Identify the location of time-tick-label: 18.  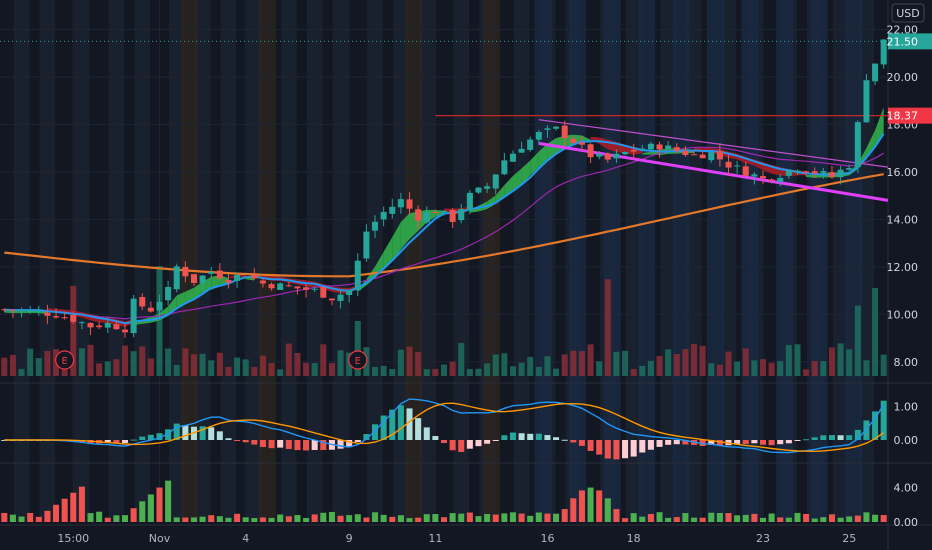
(634, 538).